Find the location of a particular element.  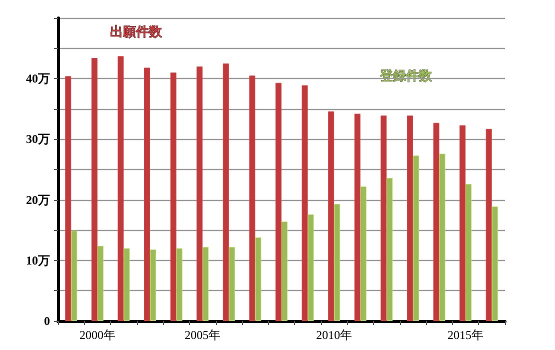

x-tick-label: 2000年 is located at coordinates (97, 335).